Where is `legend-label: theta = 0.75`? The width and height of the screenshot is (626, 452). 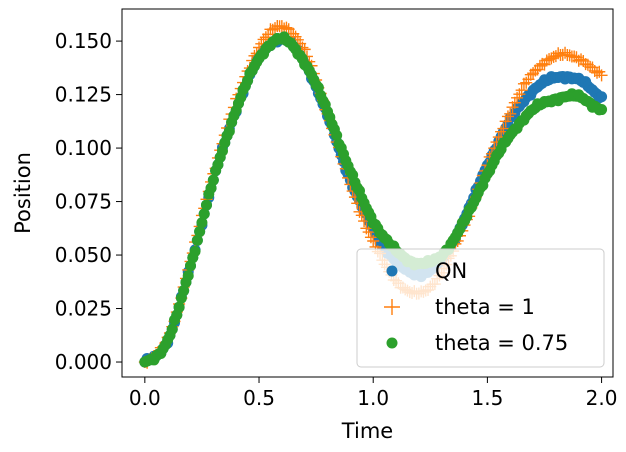 legend-label: theta = 0.75 is located at coordinates (501, 343).